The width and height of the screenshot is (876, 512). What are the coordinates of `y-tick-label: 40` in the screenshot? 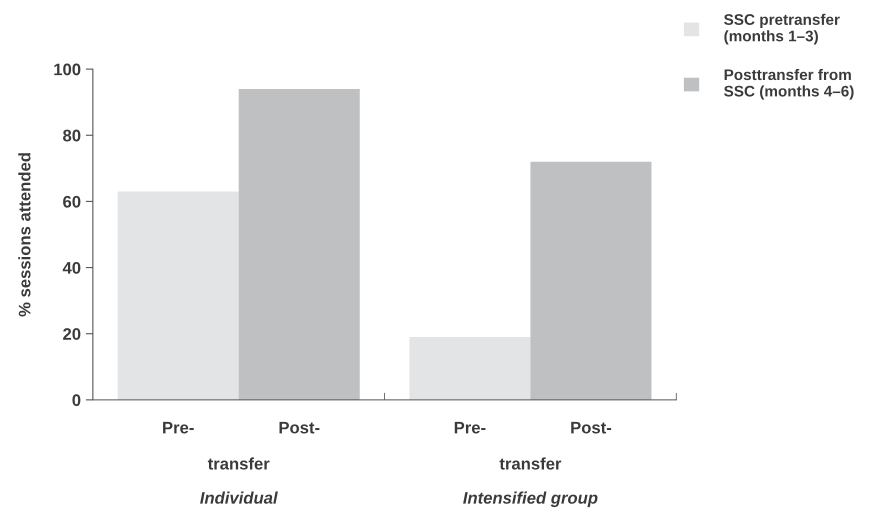 It's located at (71, 268).